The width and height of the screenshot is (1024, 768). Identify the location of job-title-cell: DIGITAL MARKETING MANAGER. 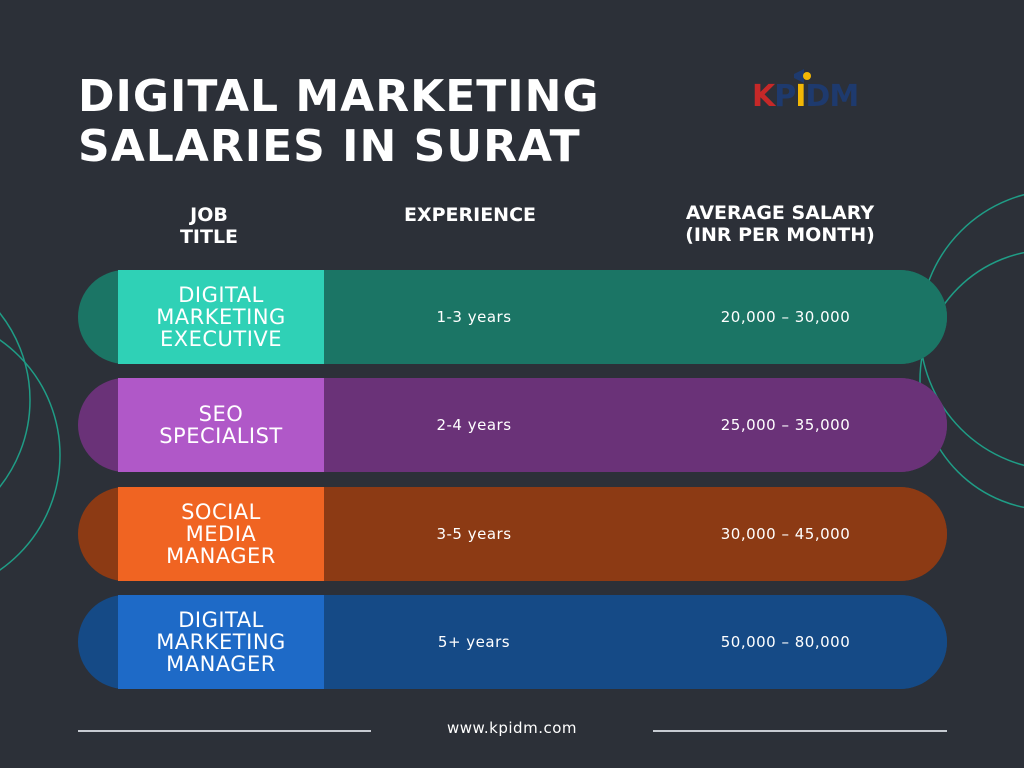
(221, 642).